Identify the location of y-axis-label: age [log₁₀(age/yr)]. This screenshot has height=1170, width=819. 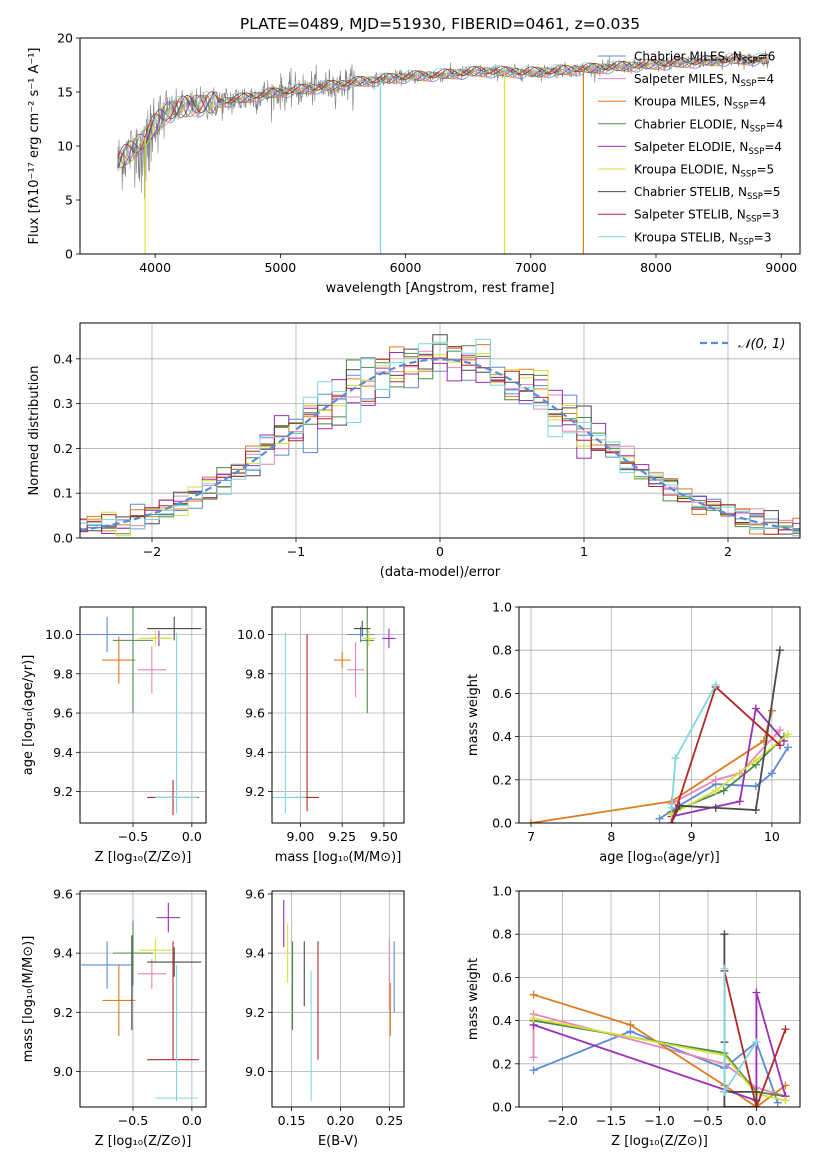
(28, 715).